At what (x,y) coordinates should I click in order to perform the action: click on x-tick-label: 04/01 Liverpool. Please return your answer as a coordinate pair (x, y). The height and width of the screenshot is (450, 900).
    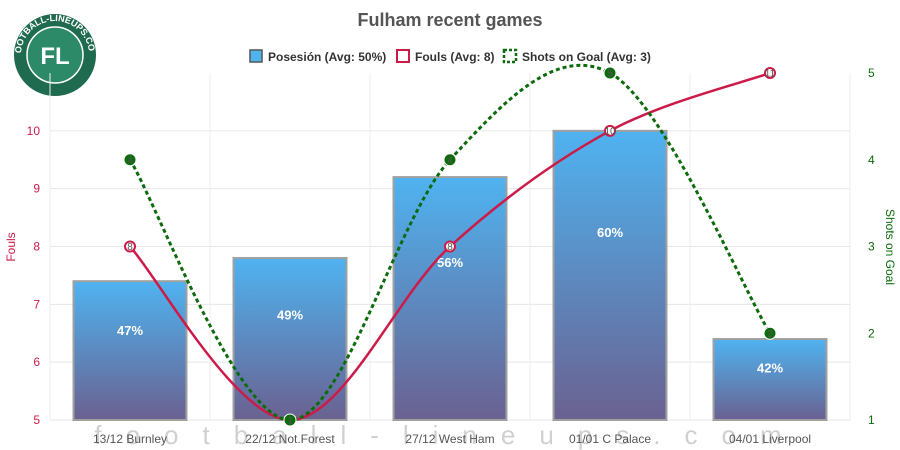
    Looking at the image, I should click on (770, 439).